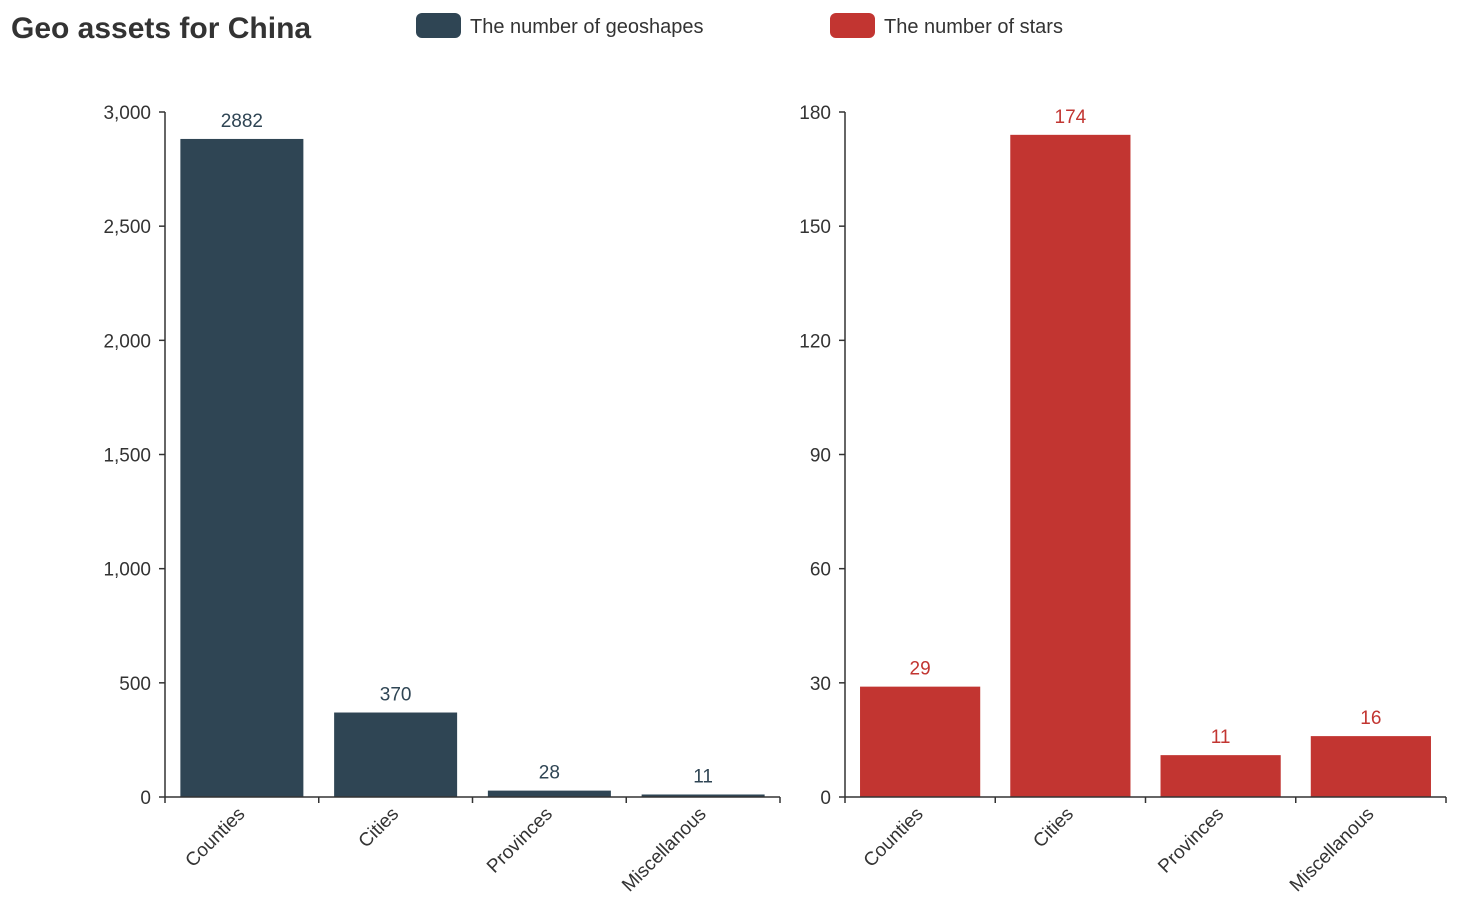 This screenshot has width=1470, height=906. What do you see at coordinates (894, 838) in the screenshot?
I see `stars-category-label: Counties` at bounding box center [894, 838].